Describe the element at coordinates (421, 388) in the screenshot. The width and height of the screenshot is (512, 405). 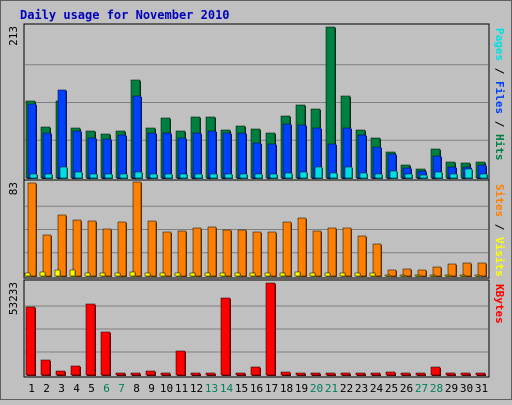
I see `x-tick-label: 27` at that location.